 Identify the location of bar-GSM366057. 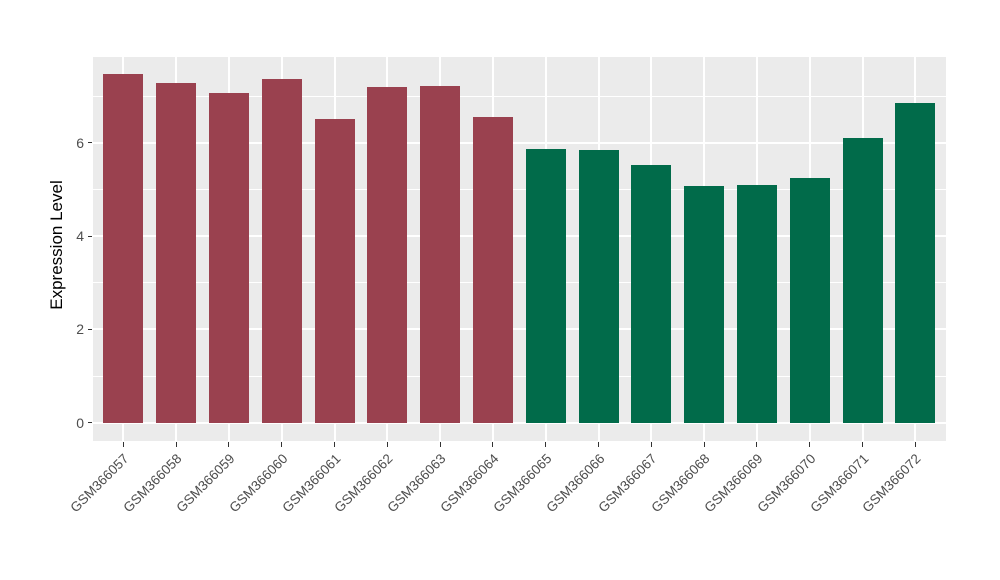
(123, 248).